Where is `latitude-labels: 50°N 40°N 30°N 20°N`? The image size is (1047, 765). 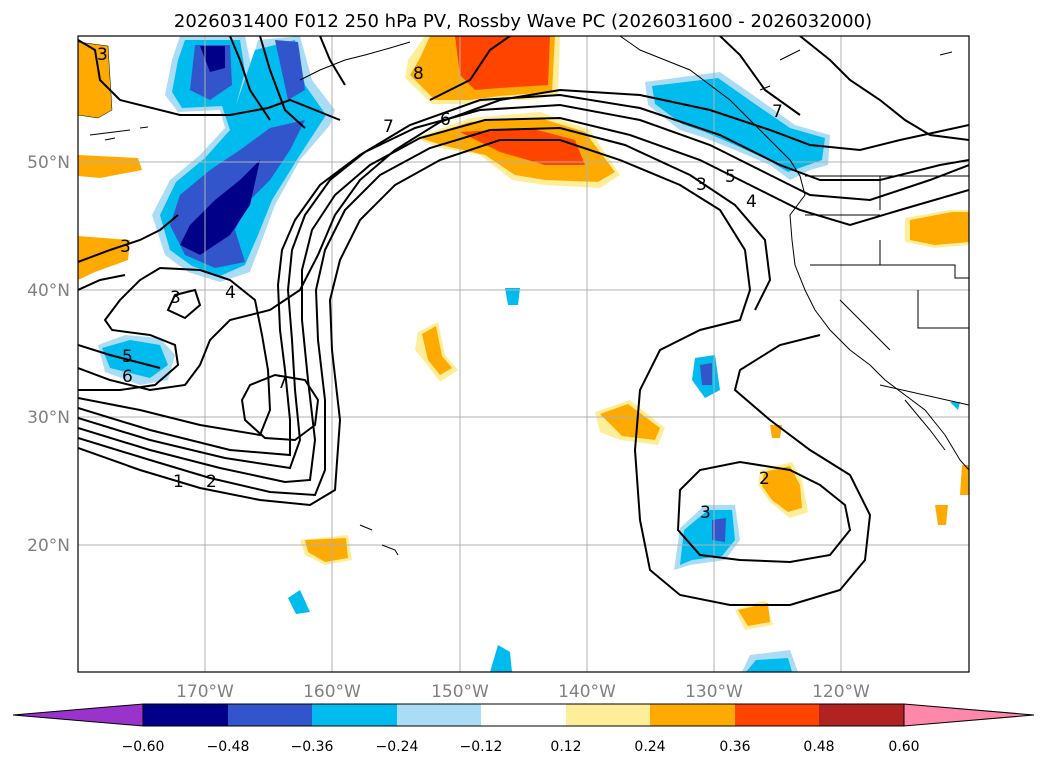 latitude-labels: 50°N 40°N 30°N 20°N is located at coordinates (48, 354).